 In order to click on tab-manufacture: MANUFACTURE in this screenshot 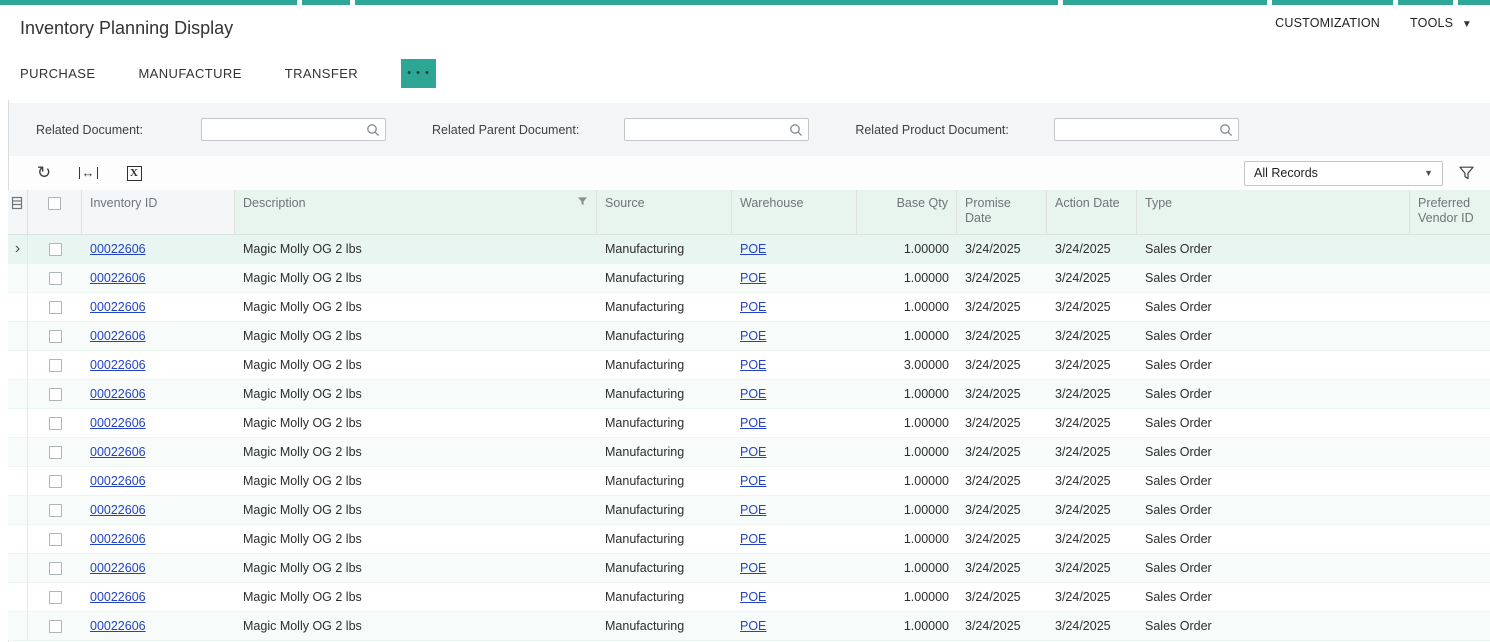, I will do `click(190, 73)`.